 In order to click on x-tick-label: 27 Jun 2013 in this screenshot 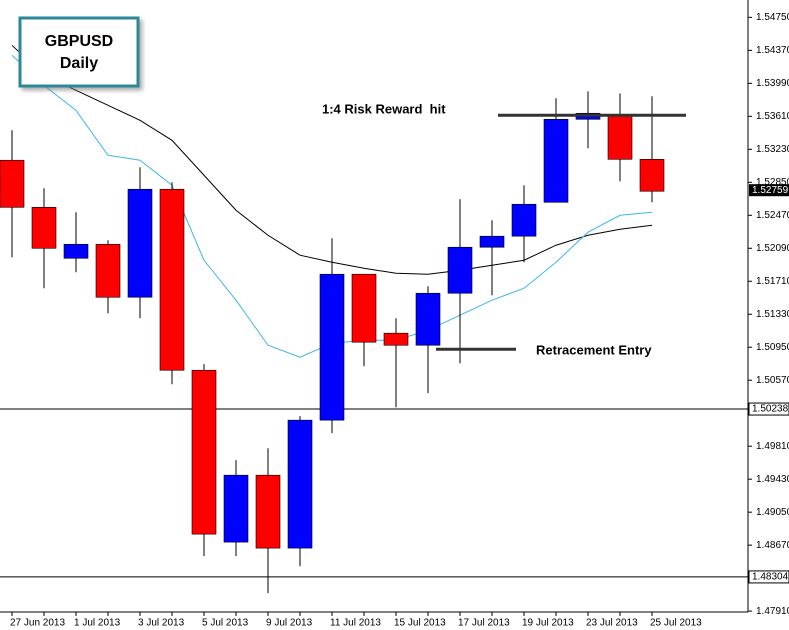, I will do `click(37, 623)`.